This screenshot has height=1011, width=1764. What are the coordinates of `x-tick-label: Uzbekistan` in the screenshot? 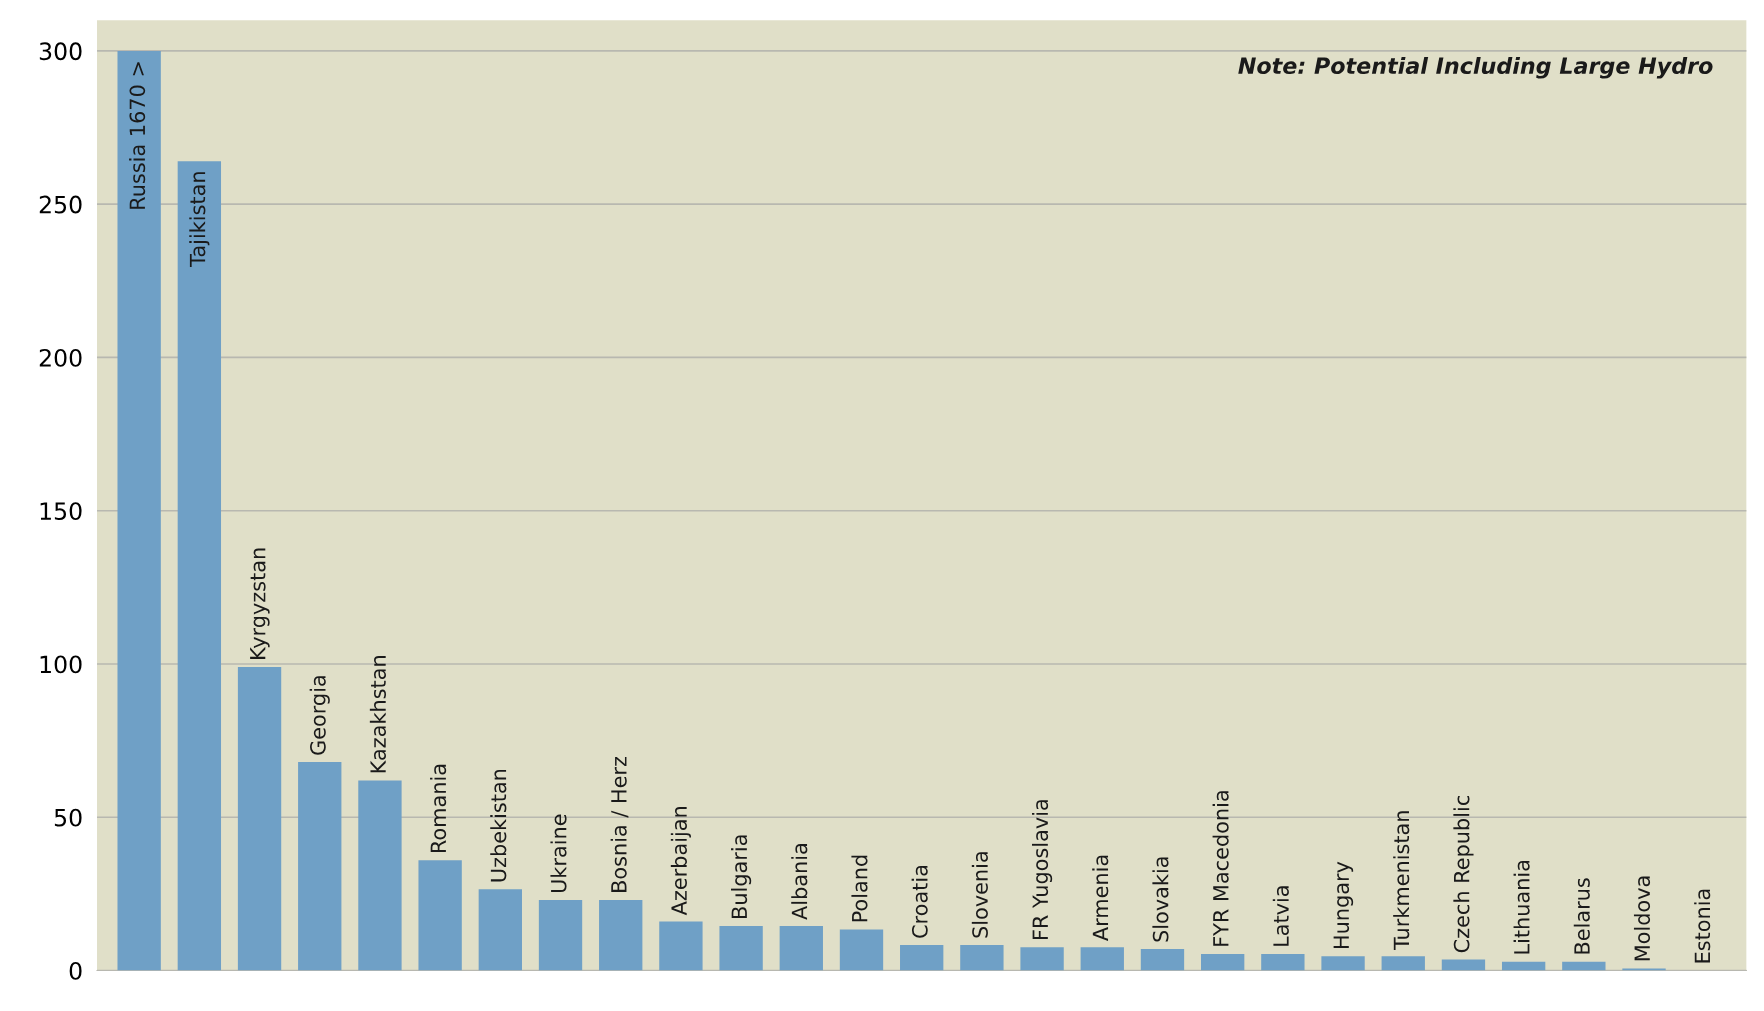 It's located at (498, 825).